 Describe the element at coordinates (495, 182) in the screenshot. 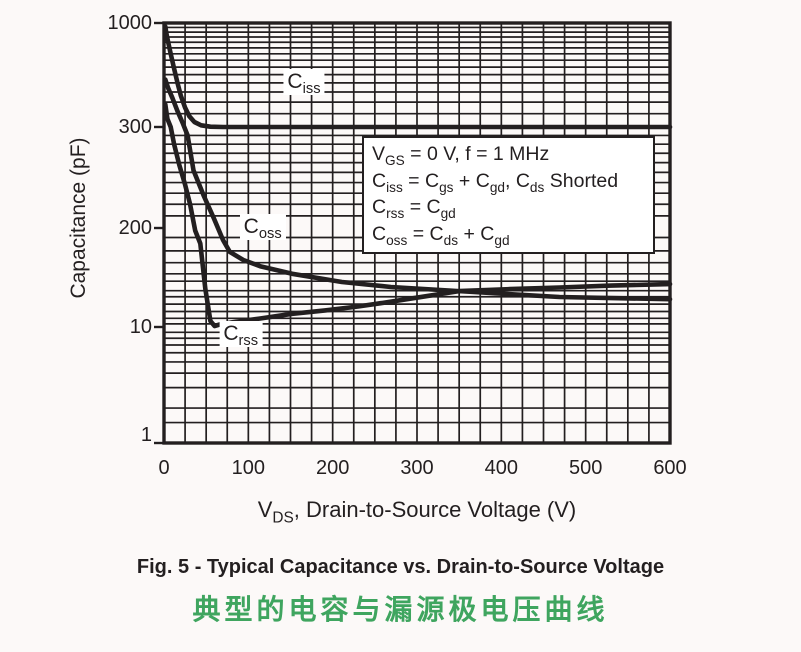

I see `annotation-line: Ciss = Cgs + Cgd, Cds Shorted` at that location.